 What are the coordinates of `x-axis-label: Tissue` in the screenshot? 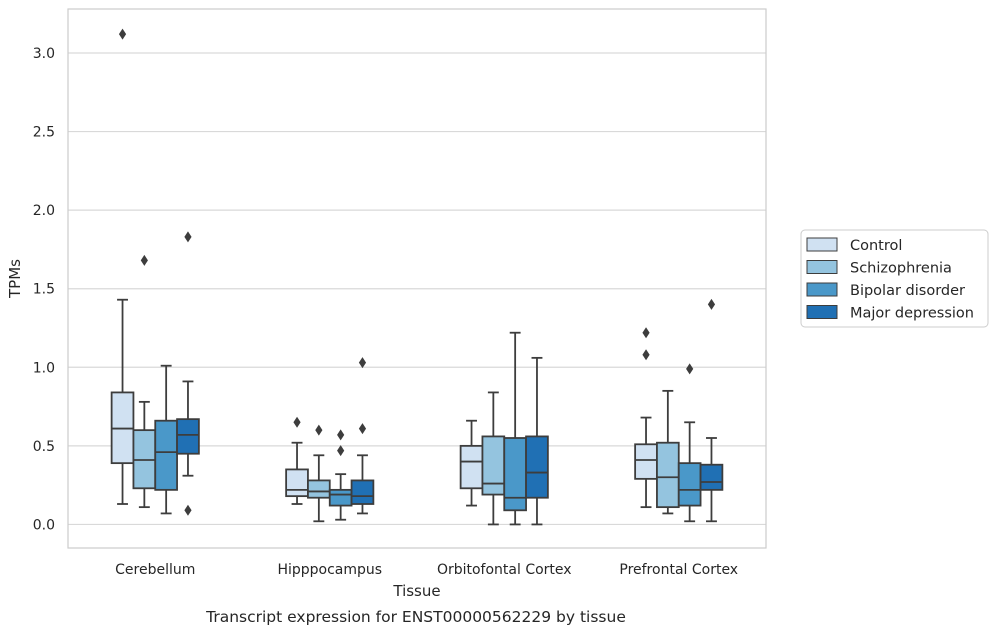 It's located at (416, 591).